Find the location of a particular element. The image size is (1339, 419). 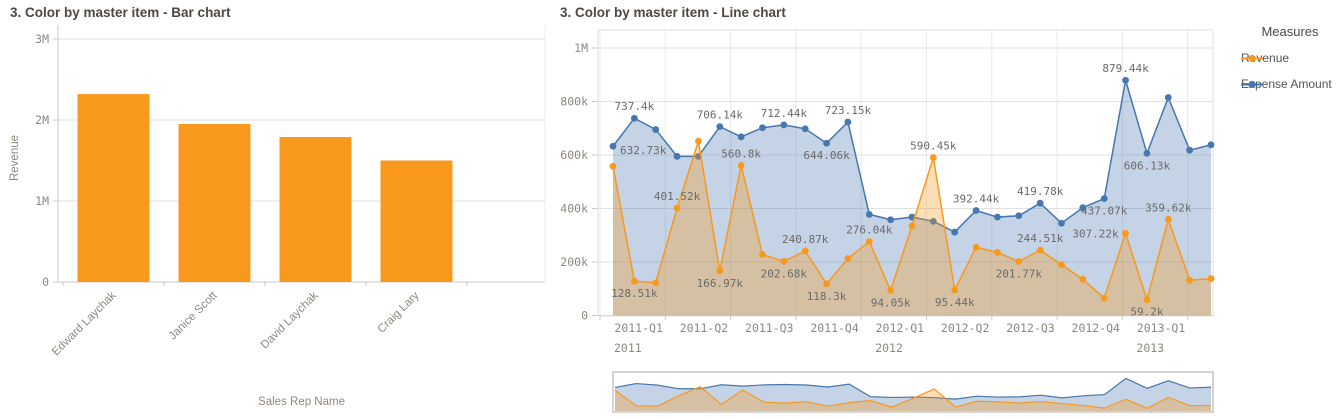

bar-y-axis-title: Revenue is located at coordinates (15, 158).